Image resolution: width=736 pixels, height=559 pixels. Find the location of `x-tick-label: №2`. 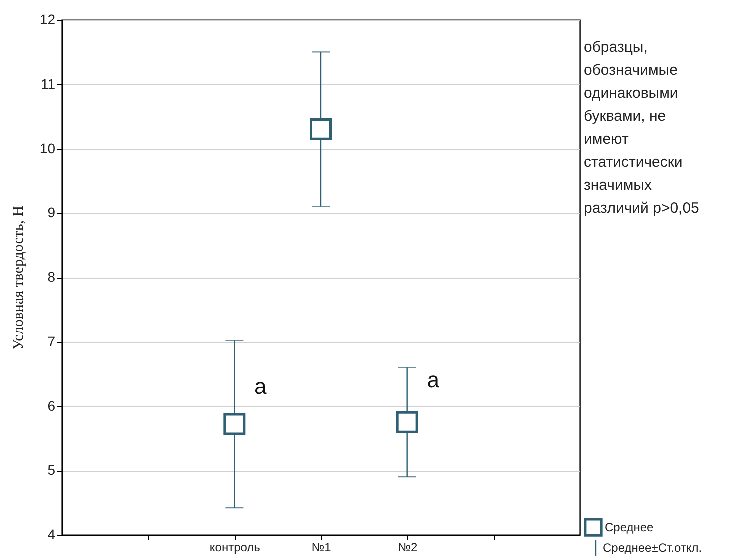

x-tick-label: №2 is located at coordinates (408, 547).